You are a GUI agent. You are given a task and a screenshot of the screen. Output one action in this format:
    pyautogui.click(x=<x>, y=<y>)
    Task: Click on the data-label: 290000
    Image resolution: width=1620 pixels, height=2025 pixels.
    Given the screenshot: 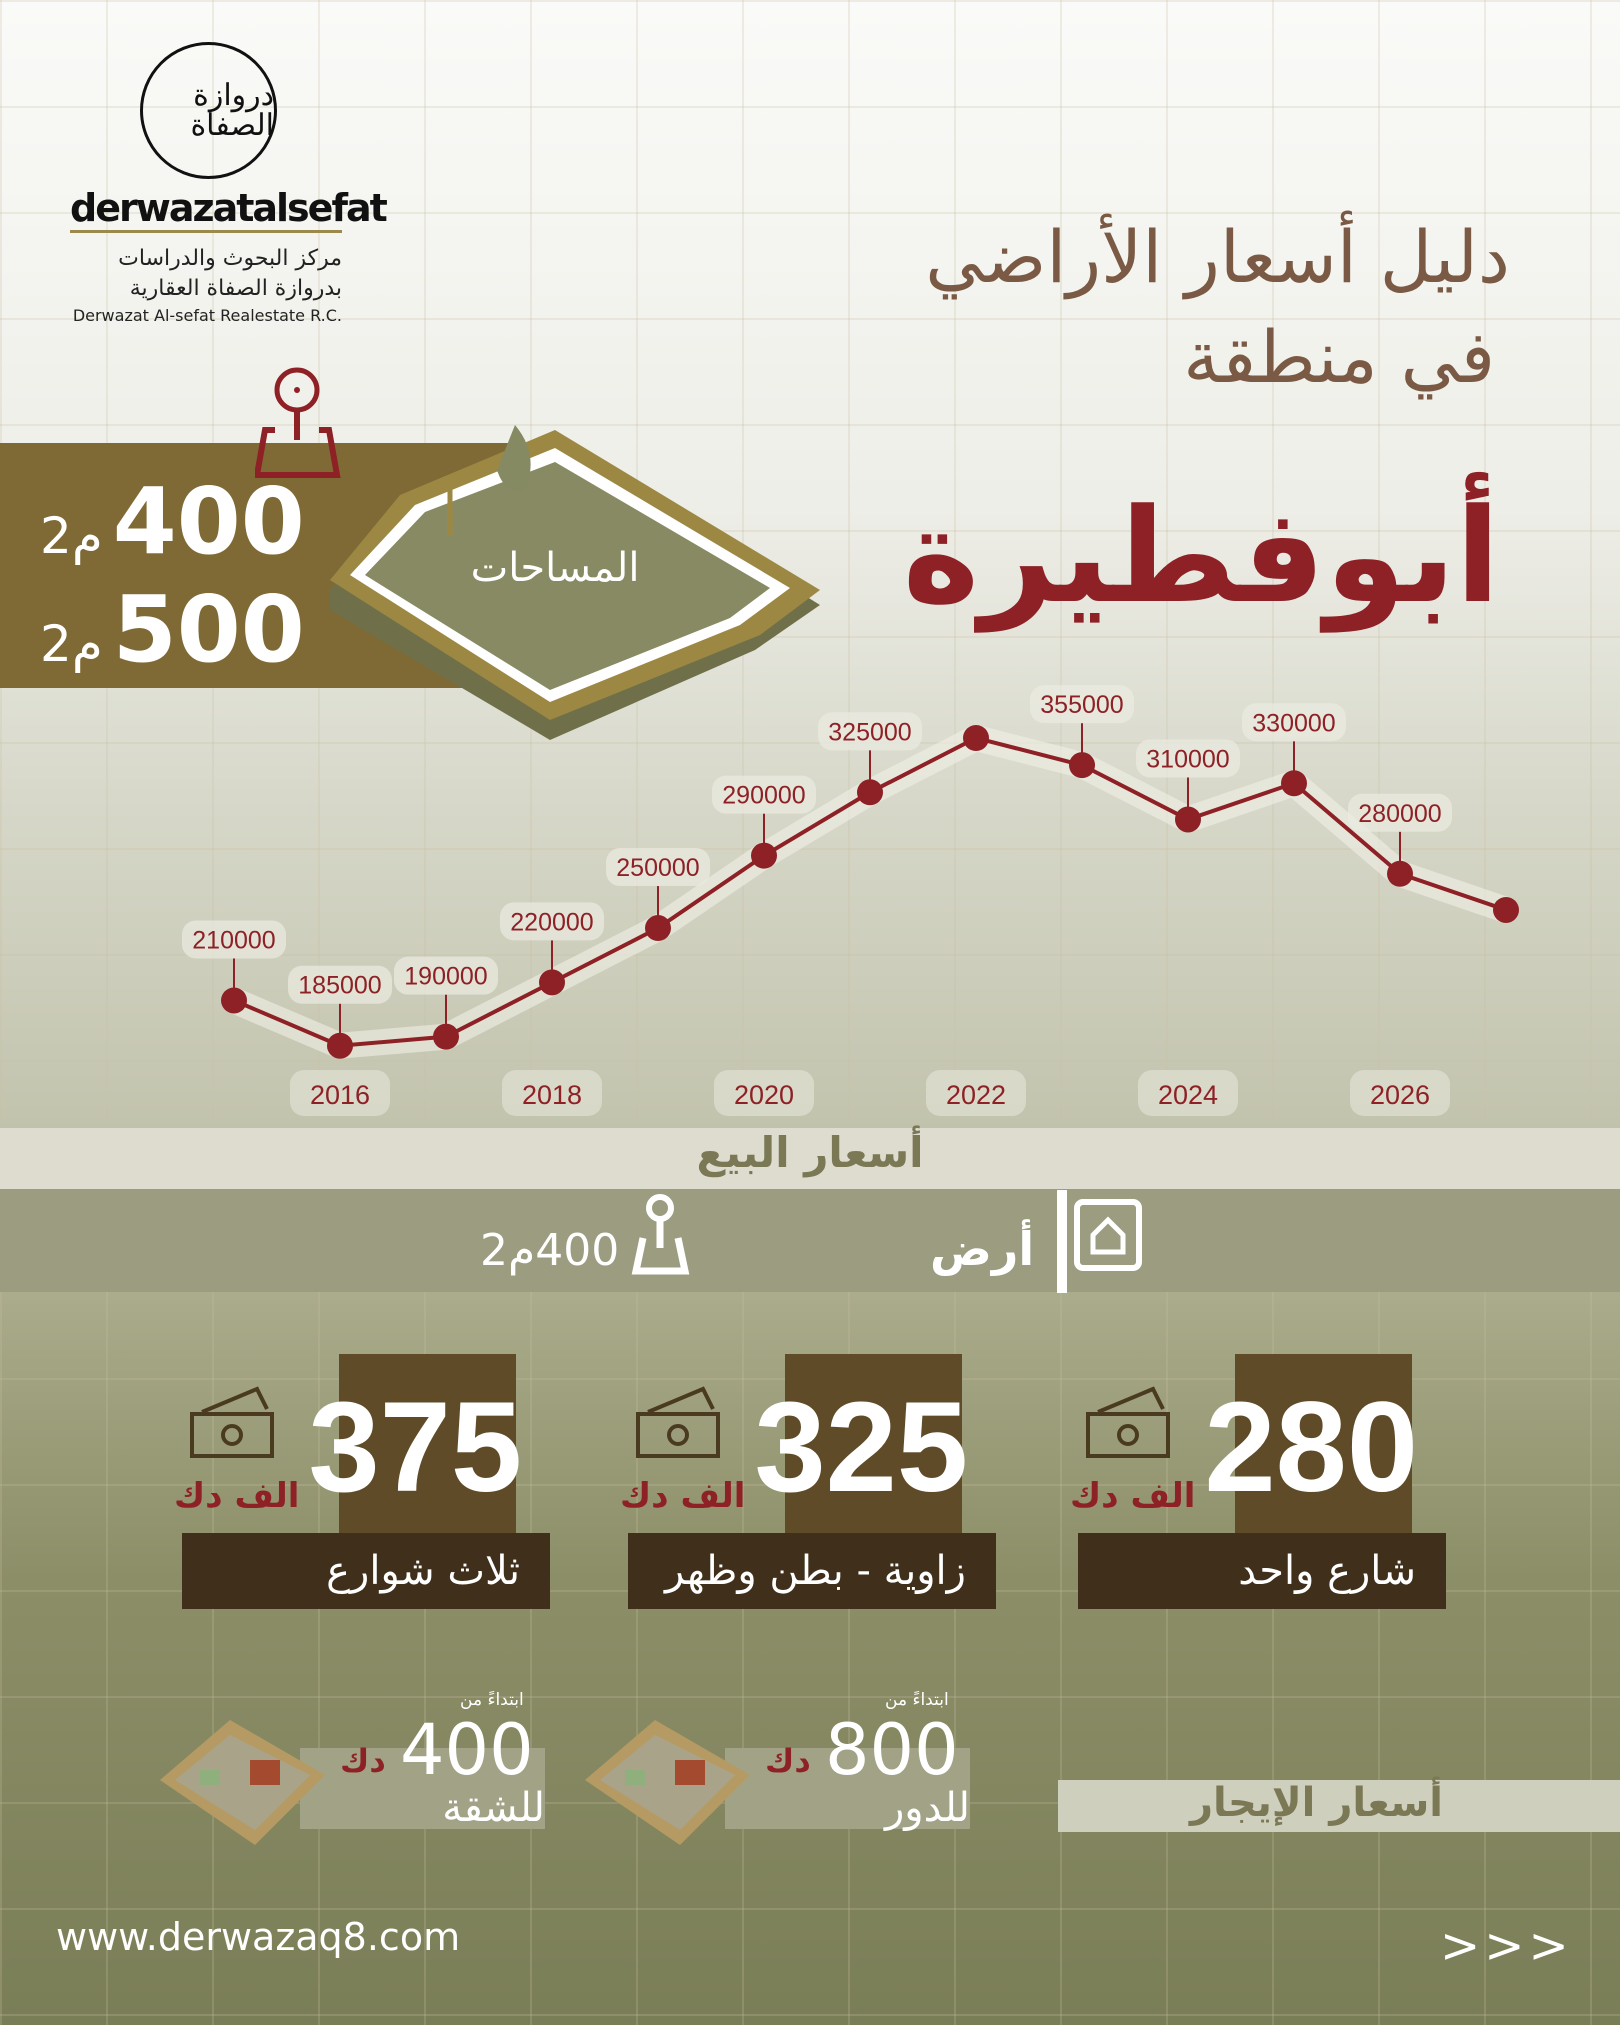 What is the action you would take?
    pyautogui.click(x=763, y=796)
    